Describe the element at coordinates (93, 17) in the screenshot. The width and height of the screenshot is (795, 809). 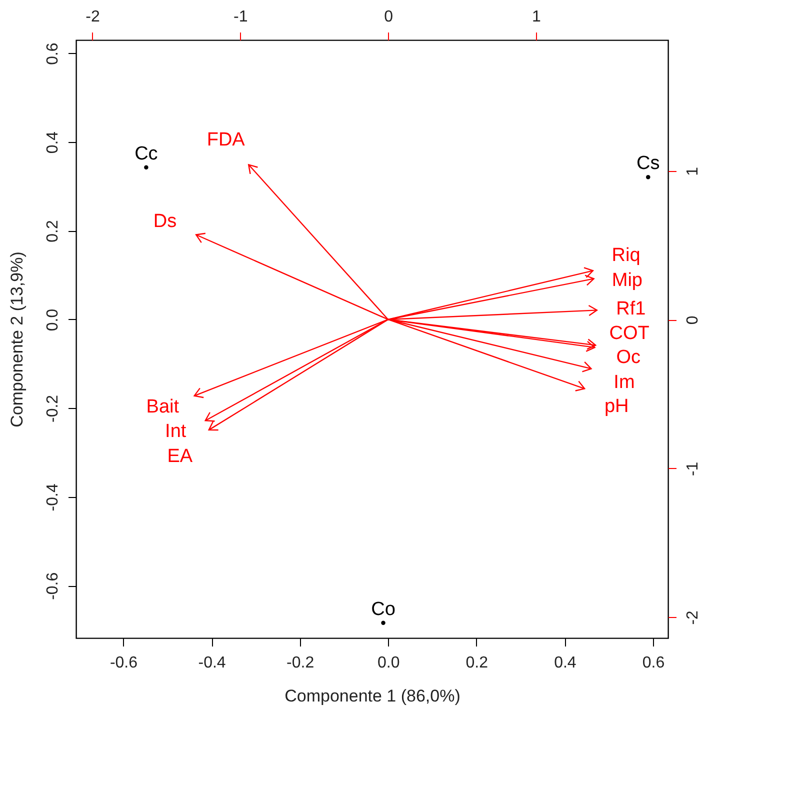
I see `x2-tick-label: -2` at that location.